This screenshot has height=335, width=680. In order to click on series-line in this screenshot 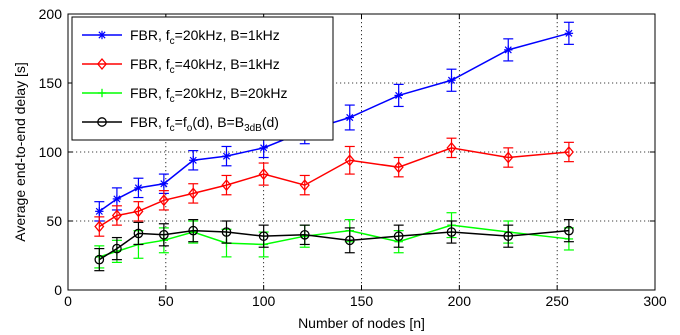, I will do `click(333, 245)`.